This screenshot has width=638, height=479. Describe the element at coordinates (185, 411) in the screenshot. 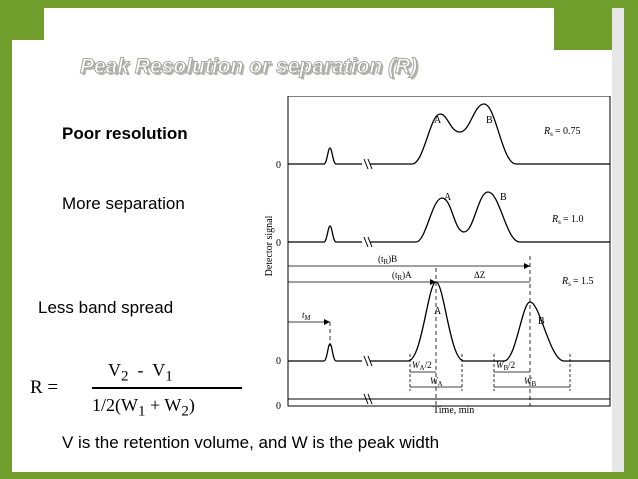

I see `eq-w2-sub: 2` at that location.